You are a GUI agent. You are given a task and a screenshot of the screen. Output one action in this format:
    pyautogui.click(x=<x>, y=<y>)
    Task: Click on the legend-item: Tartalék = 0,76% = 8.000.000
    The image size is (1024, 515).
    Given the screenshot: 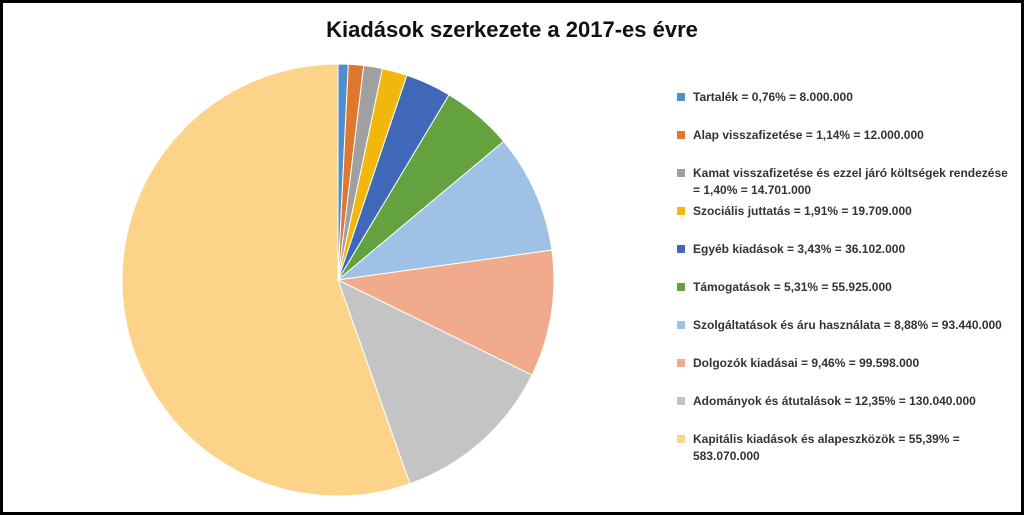 What is the action you would take?
    pyautogui.click(x=844, y=108)
    